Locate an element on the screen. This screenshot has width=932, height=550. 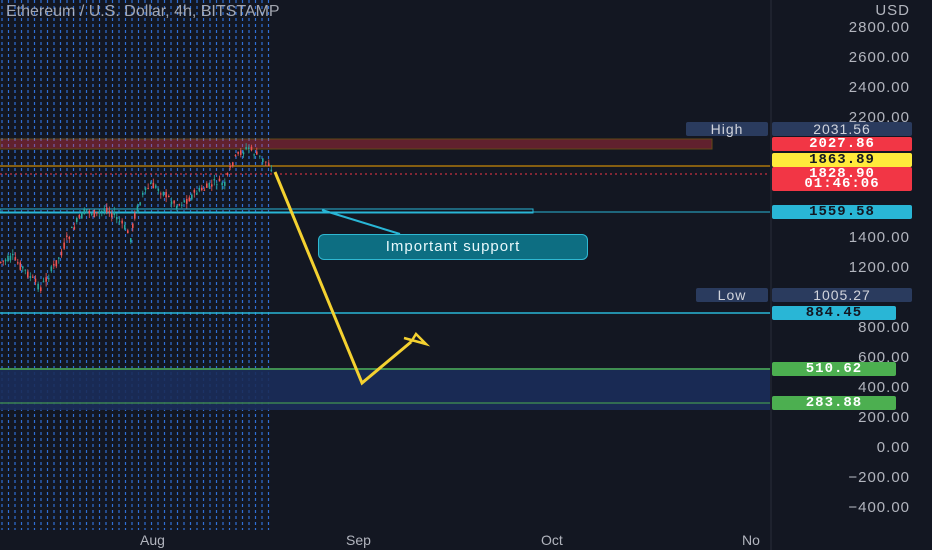
y-tick-neg400: −400.00 is located at coordinates (879, 507).